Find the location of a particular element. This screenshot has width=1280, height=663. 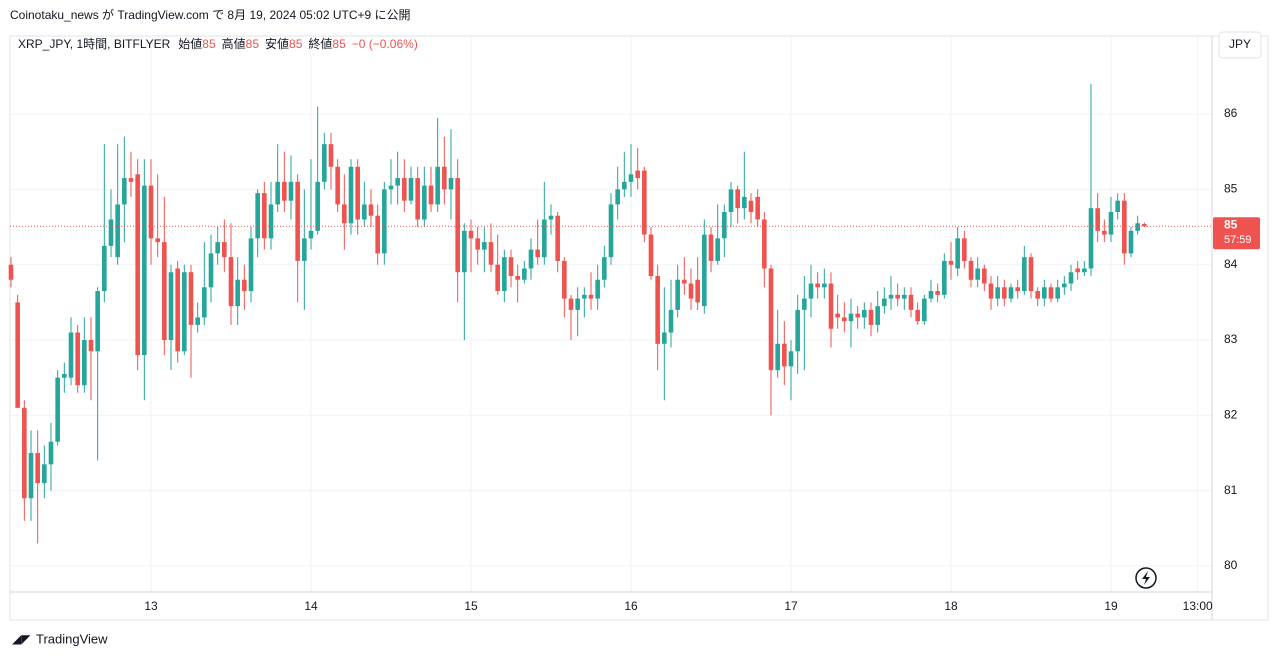

icon-bolt is located at coordinates (1146, 578).